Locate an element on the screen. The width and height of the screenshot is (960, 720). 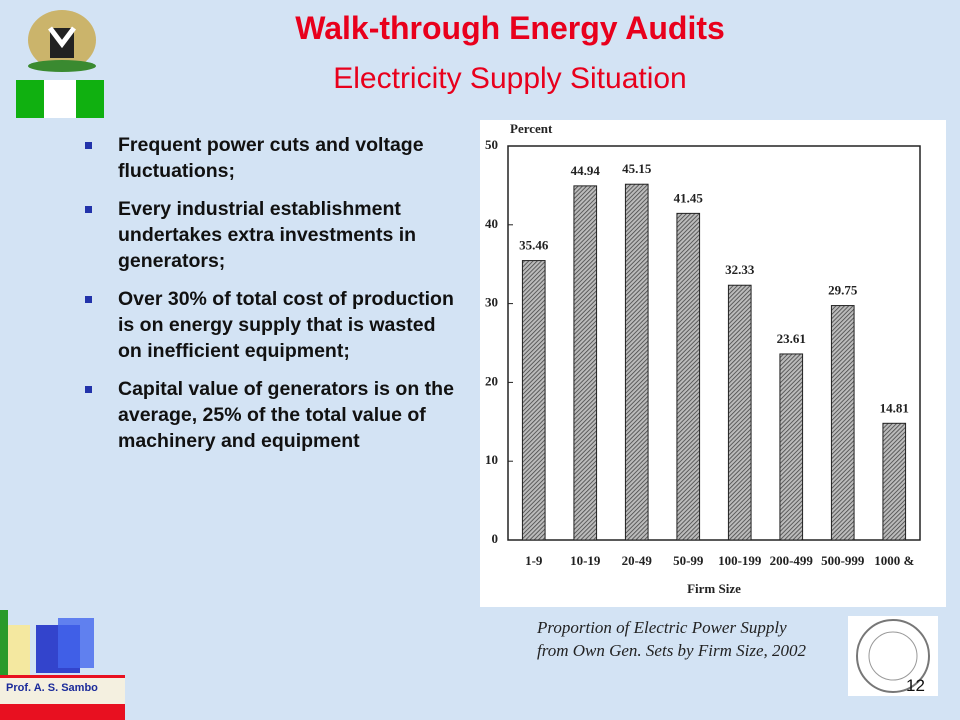
data-label: 35.46 is located at coordinates (534, 245).